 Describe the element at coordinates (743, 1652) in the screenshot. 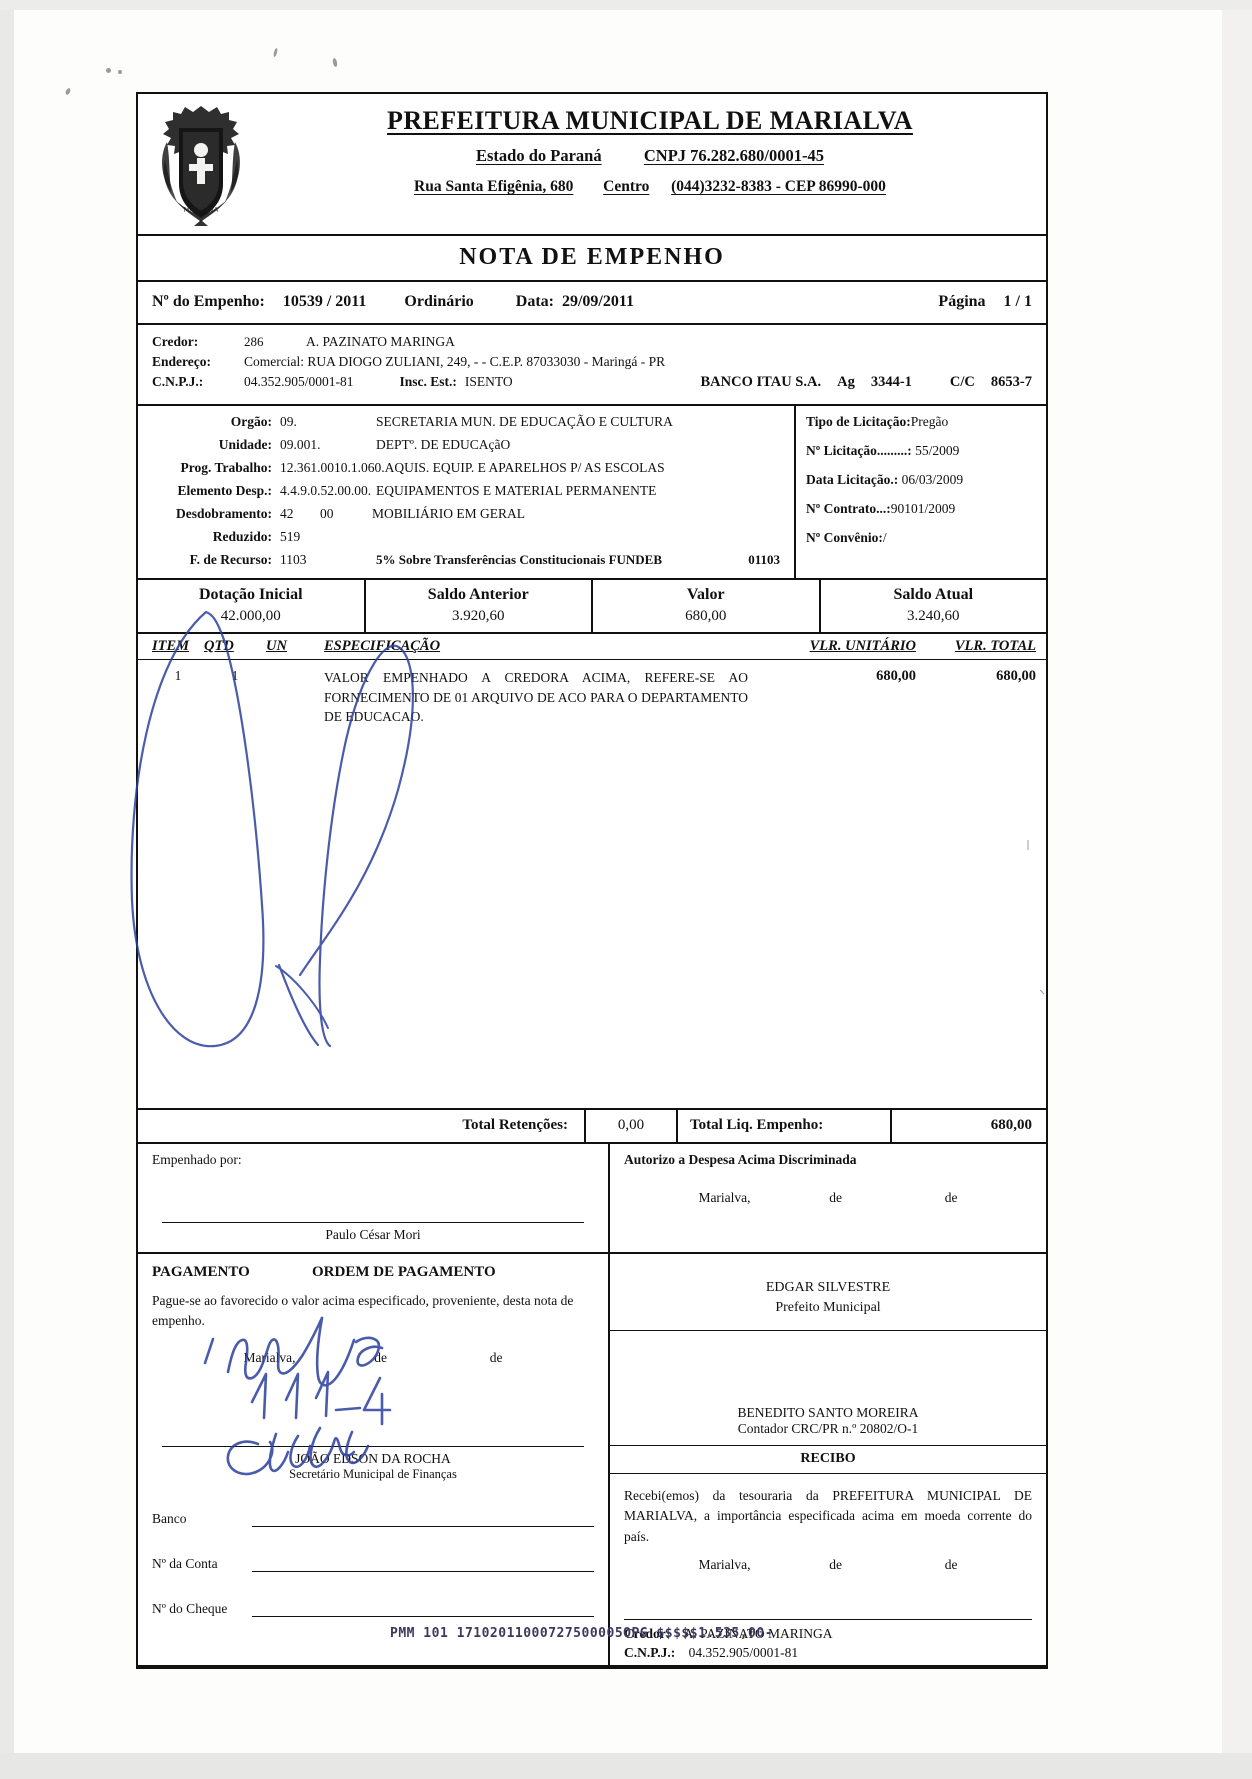

I see `recibo-cnpj-value: 04.352.905/0001-81` at that location.